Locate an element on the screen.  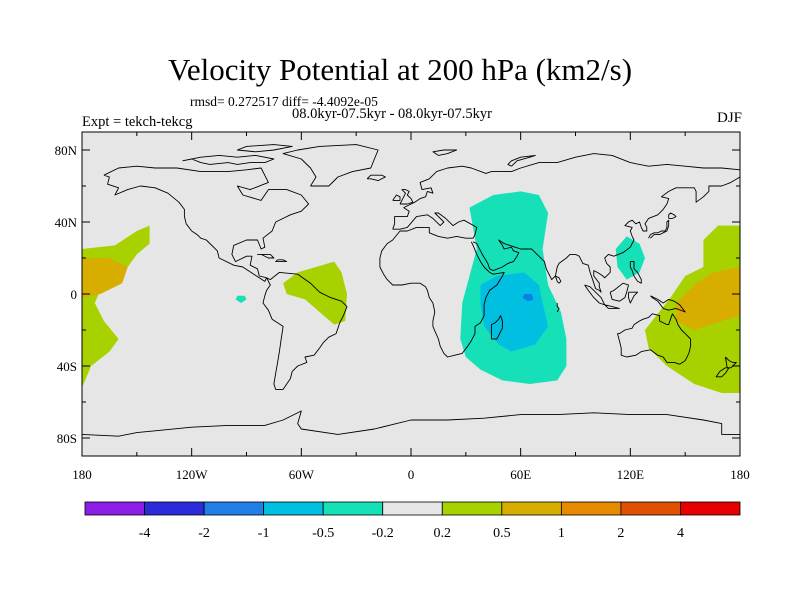
lon-tick-label-1: 120W is located at coordinates (192, 474).